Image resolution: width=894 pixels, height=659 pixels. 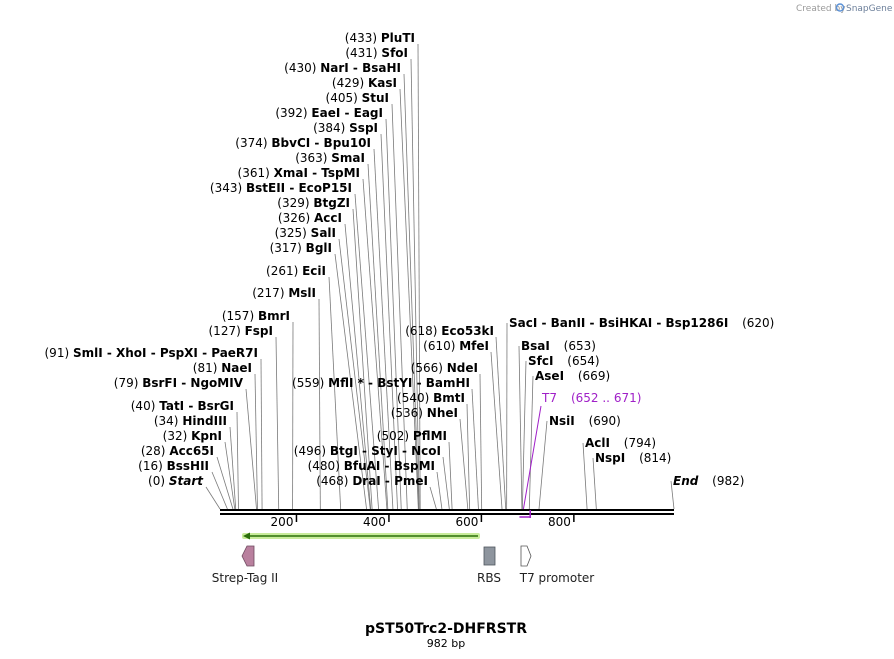 I want to click on feature-strep-tag: Strep-Tag II, so click(x=245, y=565).